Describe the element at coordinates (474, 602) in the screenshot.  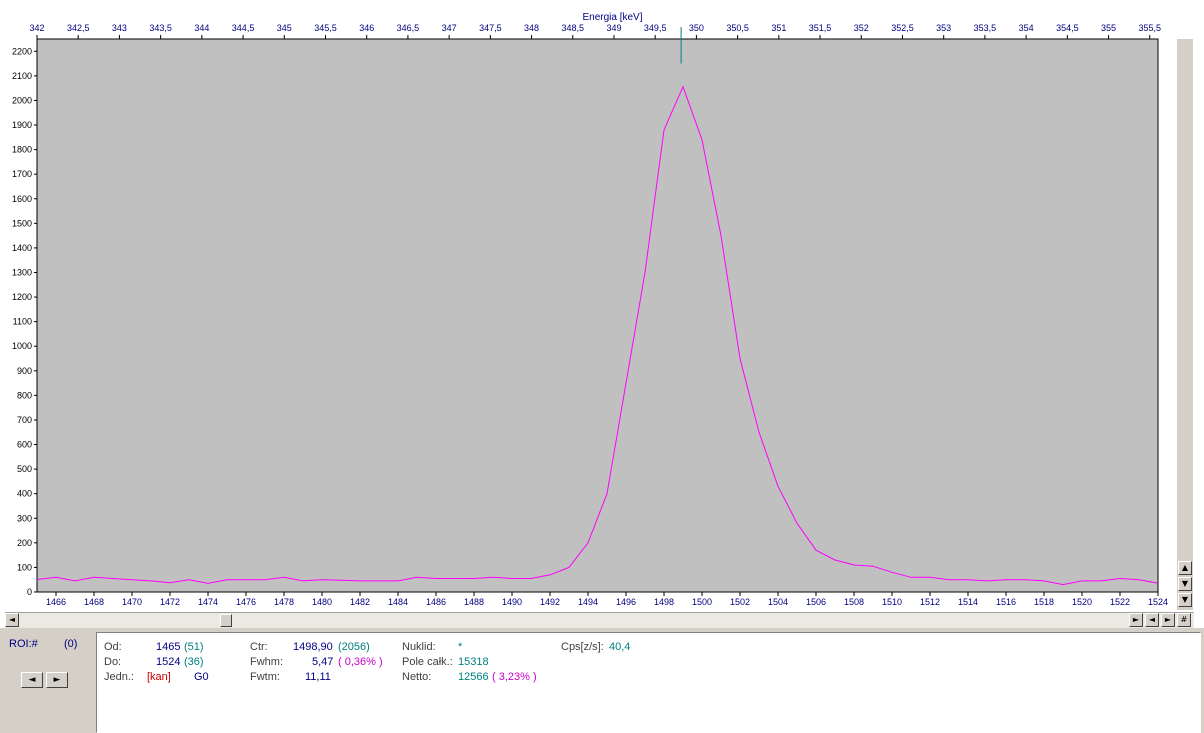
I see `x-tick-label: 1488` at that location.